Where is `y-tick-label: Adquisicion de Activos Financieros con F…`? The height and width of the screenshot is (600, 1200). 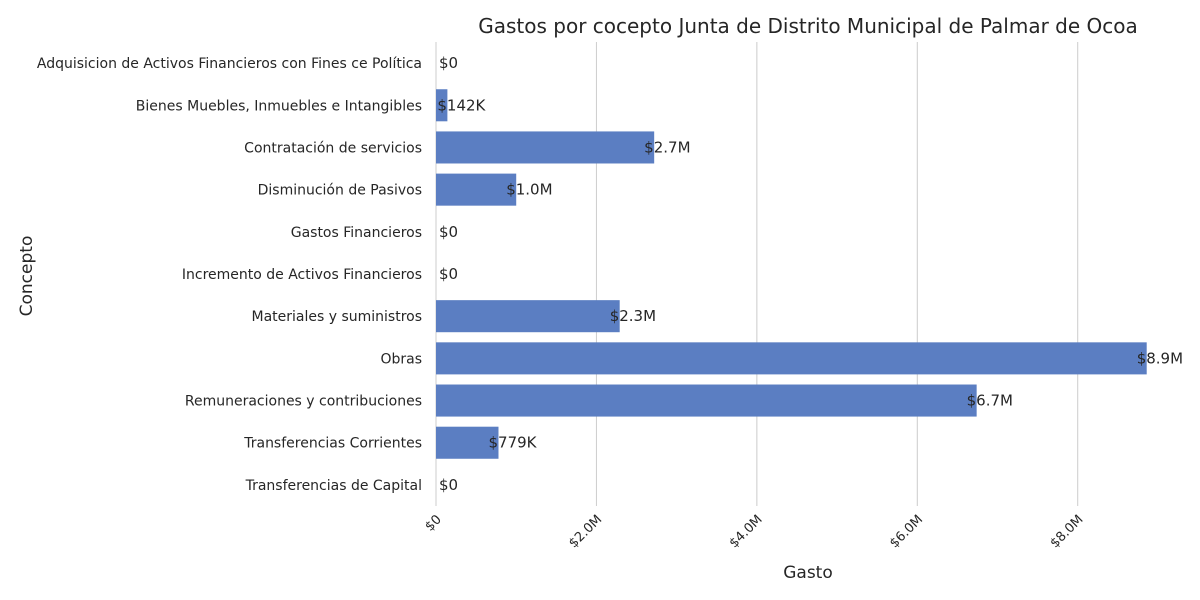 y-tick-label: Adquisicion de Activos Financieros con F… is located at coordinates (229, 64).